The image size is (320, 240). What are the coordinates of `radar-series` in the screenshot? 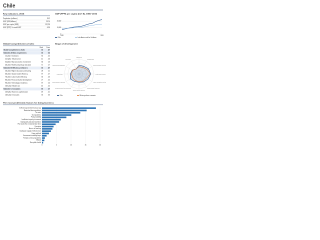 It's located at (81, 74).